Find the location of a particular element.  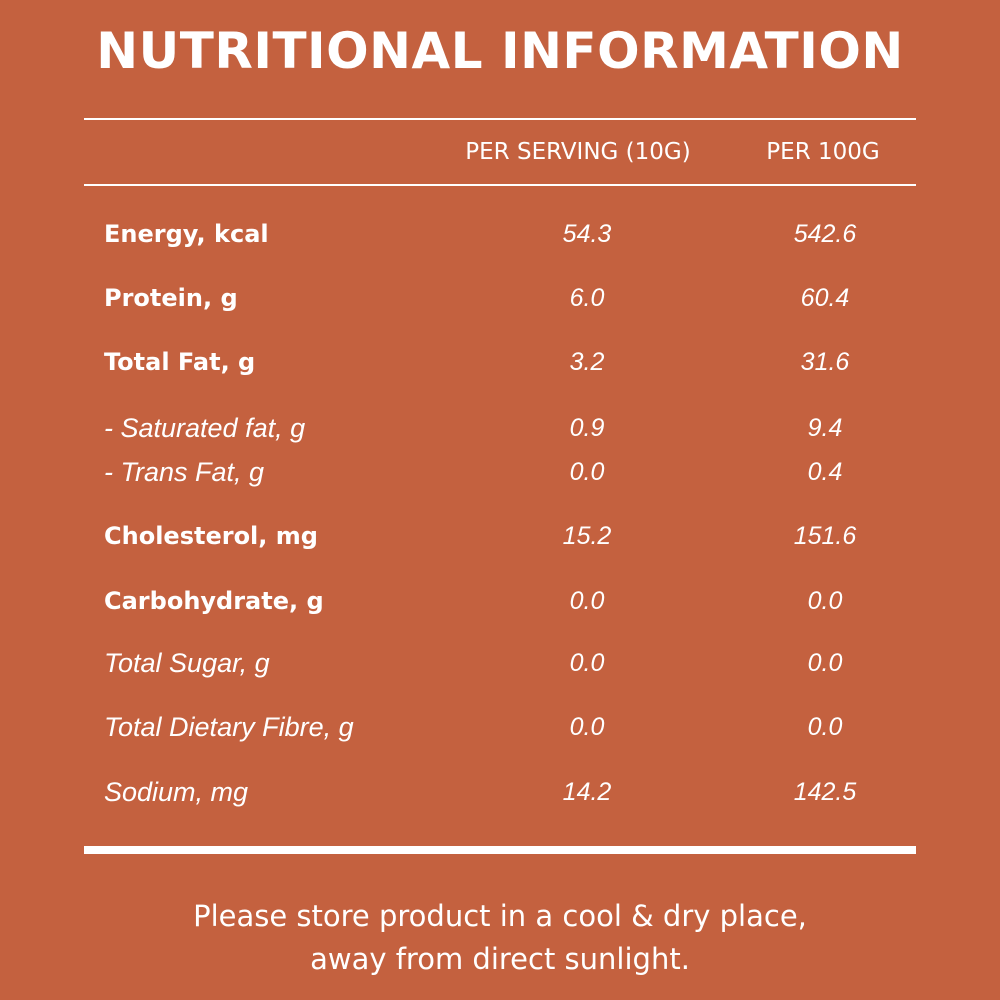

nutrient-label: Total Fat, g is located at coordinates (180, 362).